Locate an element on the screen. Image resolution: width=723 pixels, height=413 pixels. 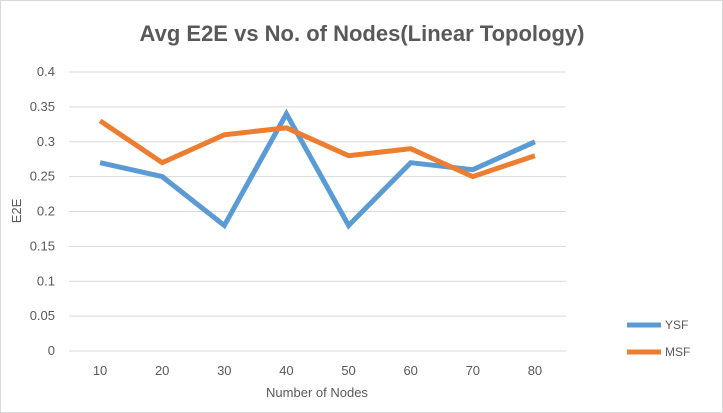
y-axis-ticks: 0 0.05 0.1 0.15 0.2 0.25 0.3 0.35 0.4 is located at coordinates (42, 211).